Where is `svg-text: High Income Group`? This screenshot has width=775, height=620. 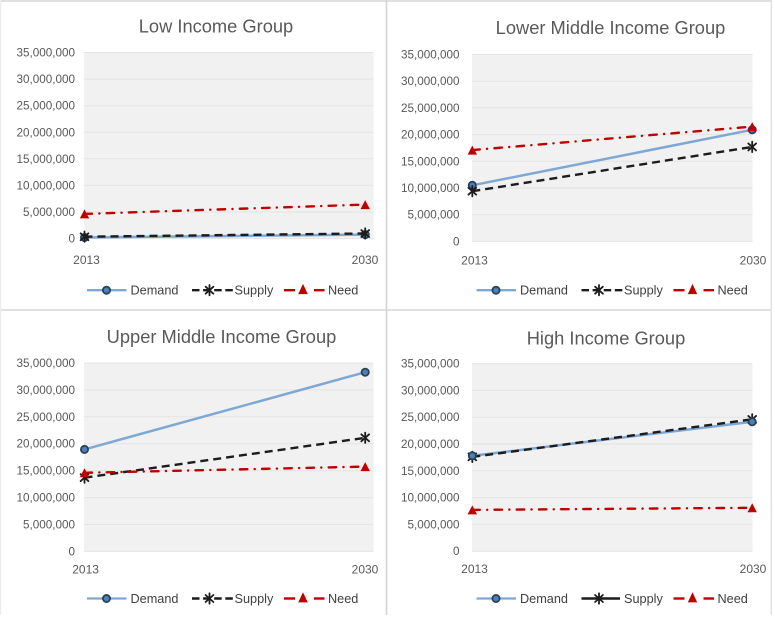
svg-text: High Income Group is located at coordinates (606, 338).